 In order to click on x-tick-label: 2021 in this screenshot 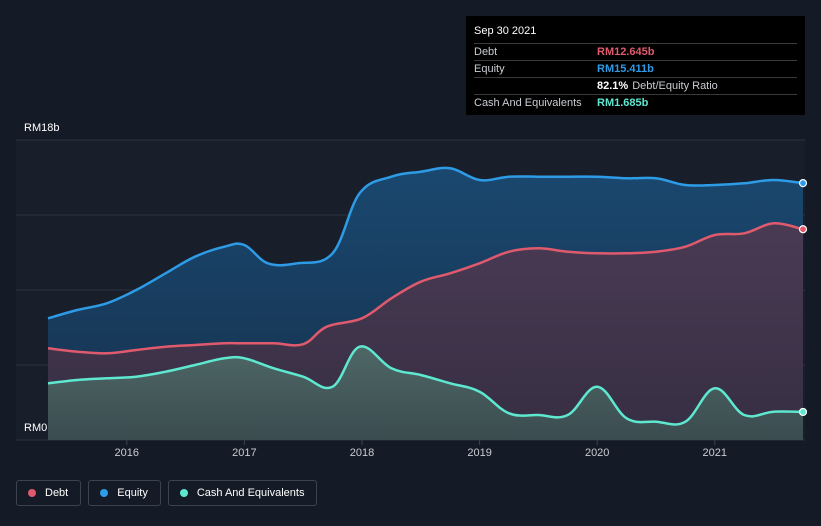, I will do `click(715, 453)`.